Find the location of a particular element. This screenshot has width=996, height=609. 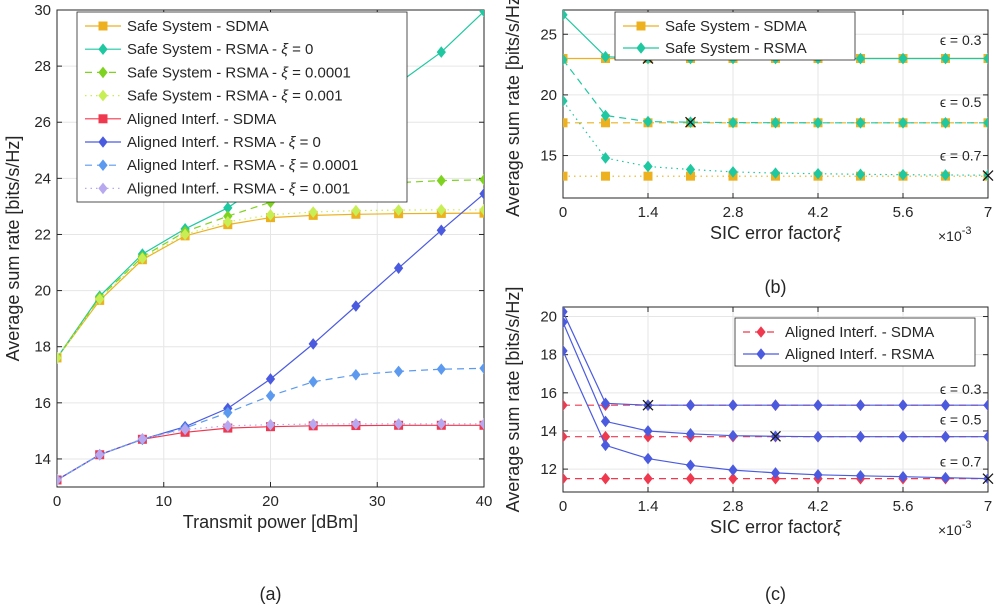

y-tick-label: 18 is located at coordinates (42, 347).